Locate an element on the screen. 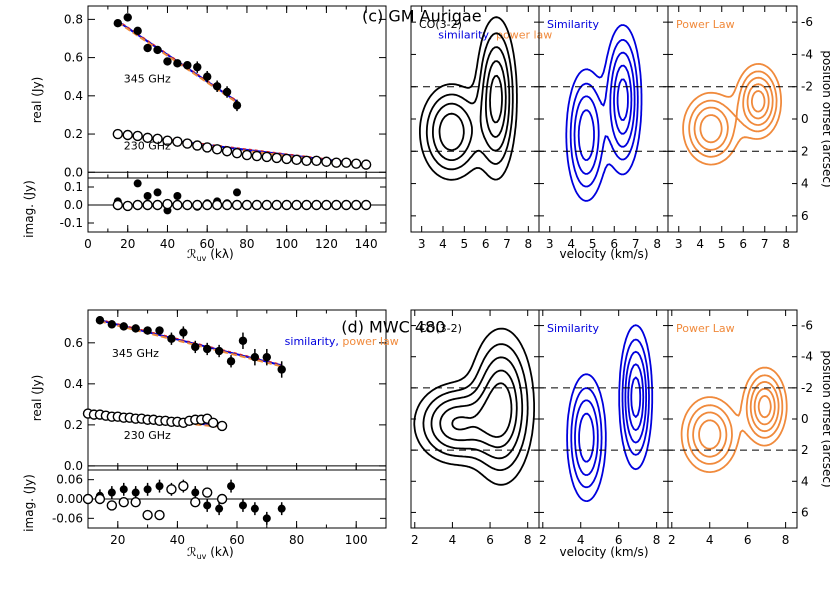  map-xtick-label: 5 is located at coordinates (593, 244).